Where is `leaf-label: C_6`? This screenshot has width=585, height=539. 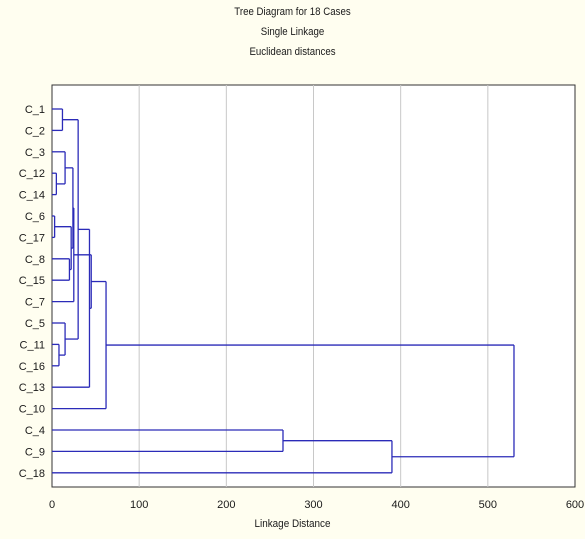 leaf-label: C_6 is located at coordinates (35, 217).